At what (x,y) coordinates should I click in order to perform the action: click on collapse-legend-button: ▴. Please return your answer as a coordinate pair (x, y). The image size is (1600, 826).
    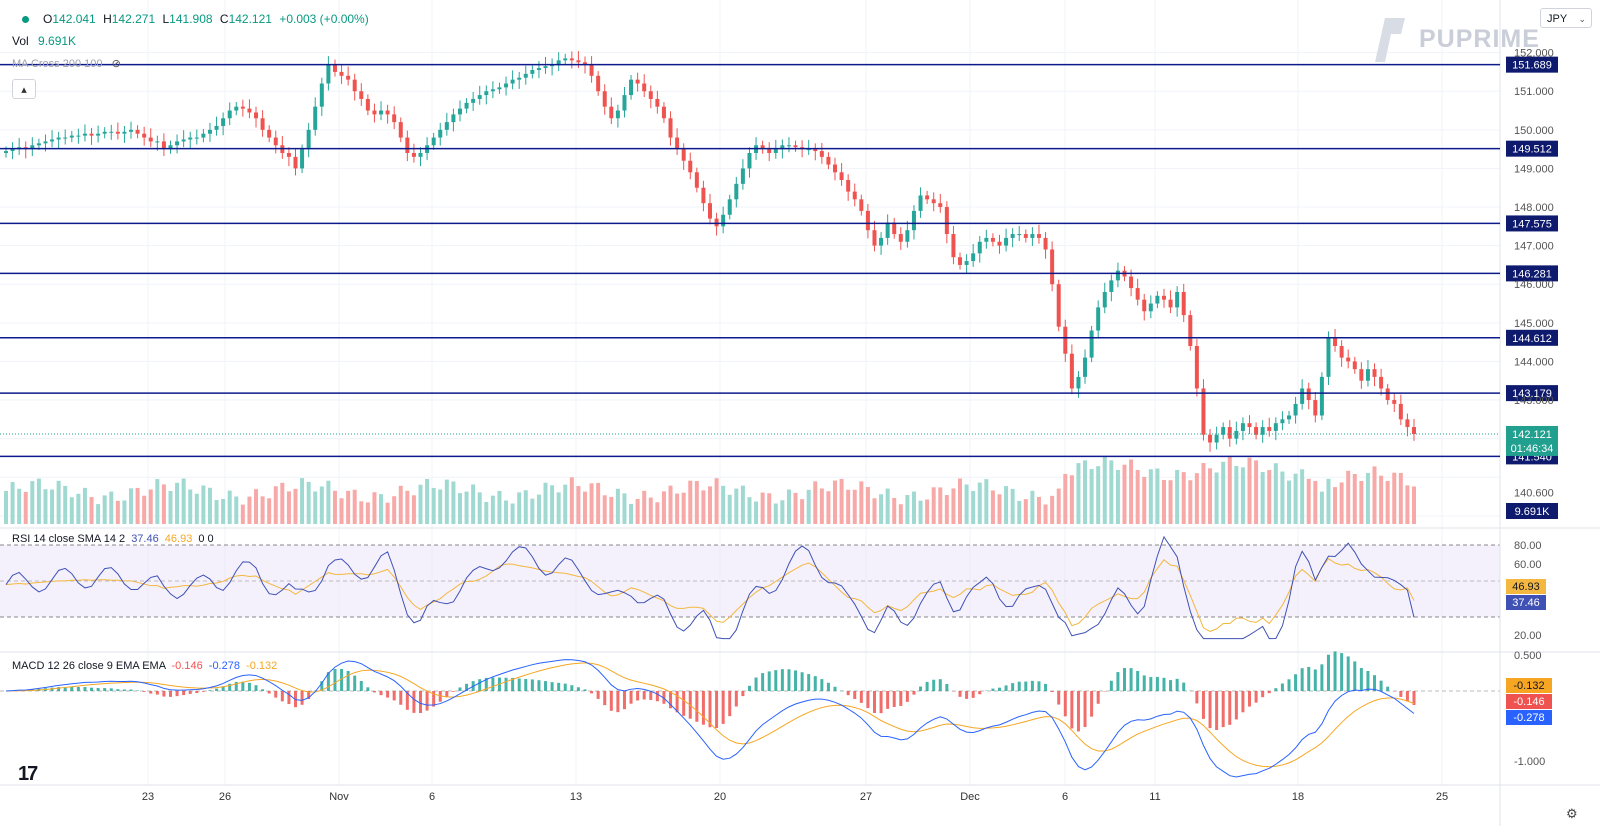
    Looking at the image, I should click on (24, 89).